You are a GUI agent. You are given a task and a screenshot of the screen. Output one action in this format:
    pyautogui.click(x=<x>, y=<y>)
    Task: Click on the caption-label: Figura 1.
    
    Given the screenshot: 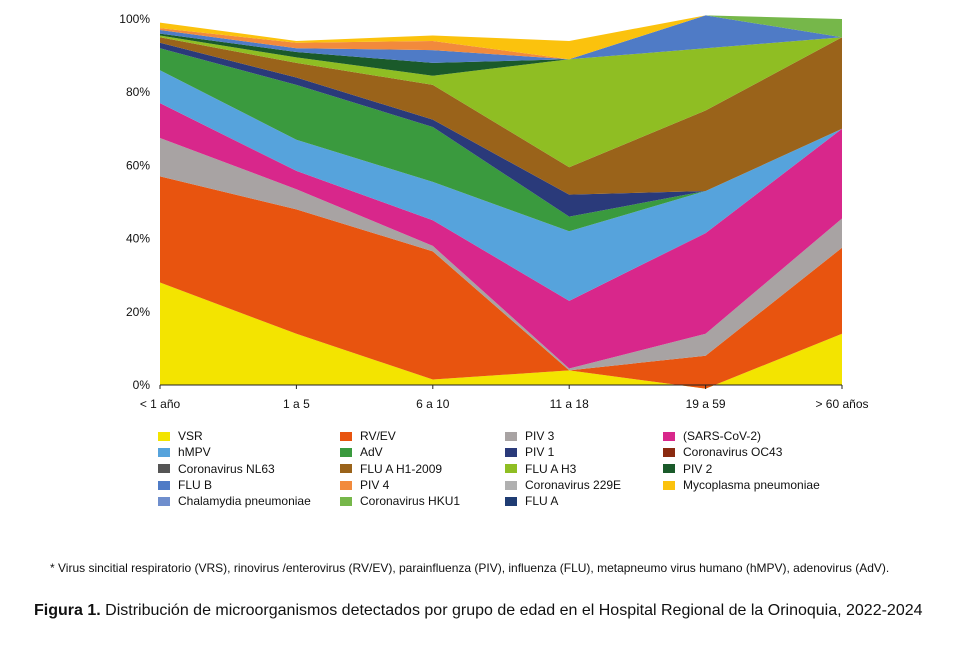 What is the action you would take?
    pyautogui.click(x=67, y=610)
    